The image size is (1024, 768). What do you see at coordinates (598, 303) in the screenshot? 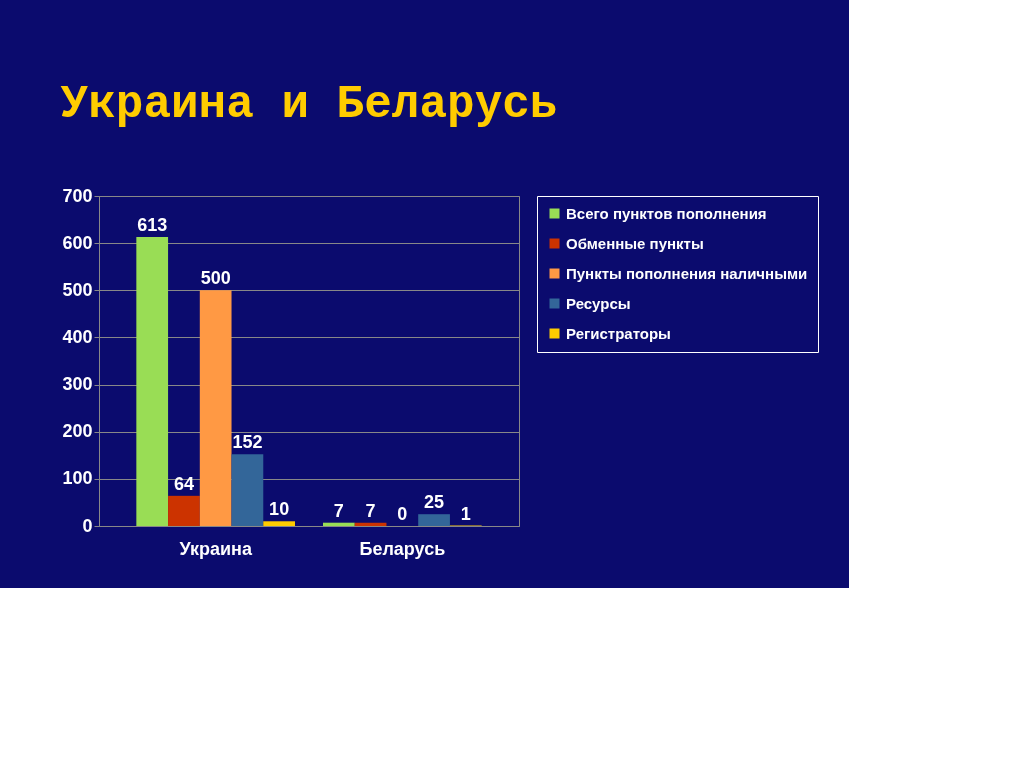
I see `legend-label: Ресурсы` at bounding box center [598, 303].